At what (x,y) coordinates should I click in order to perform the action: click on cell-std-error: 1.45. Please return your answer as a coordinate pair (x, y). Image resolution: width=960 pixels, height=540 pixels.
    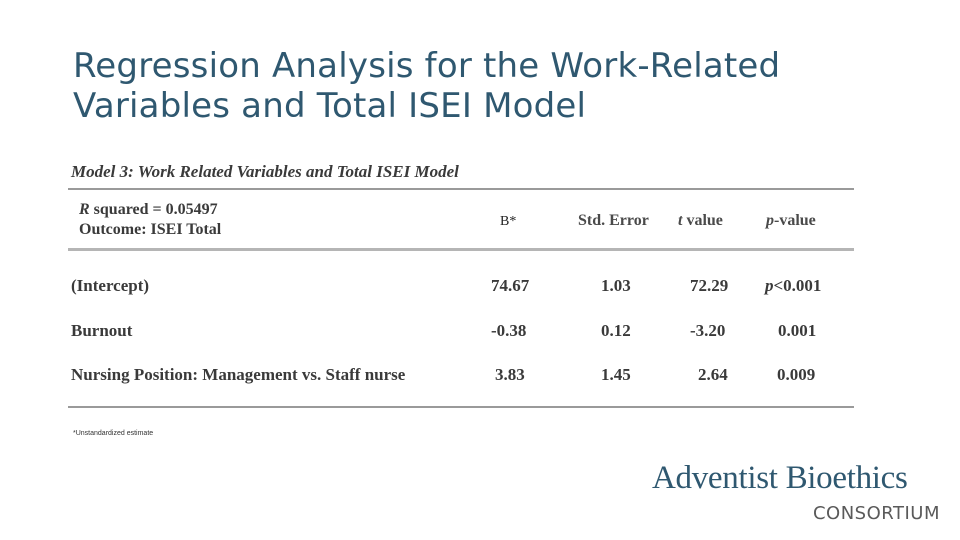
    Looking at the image, I should click on (616, 374).